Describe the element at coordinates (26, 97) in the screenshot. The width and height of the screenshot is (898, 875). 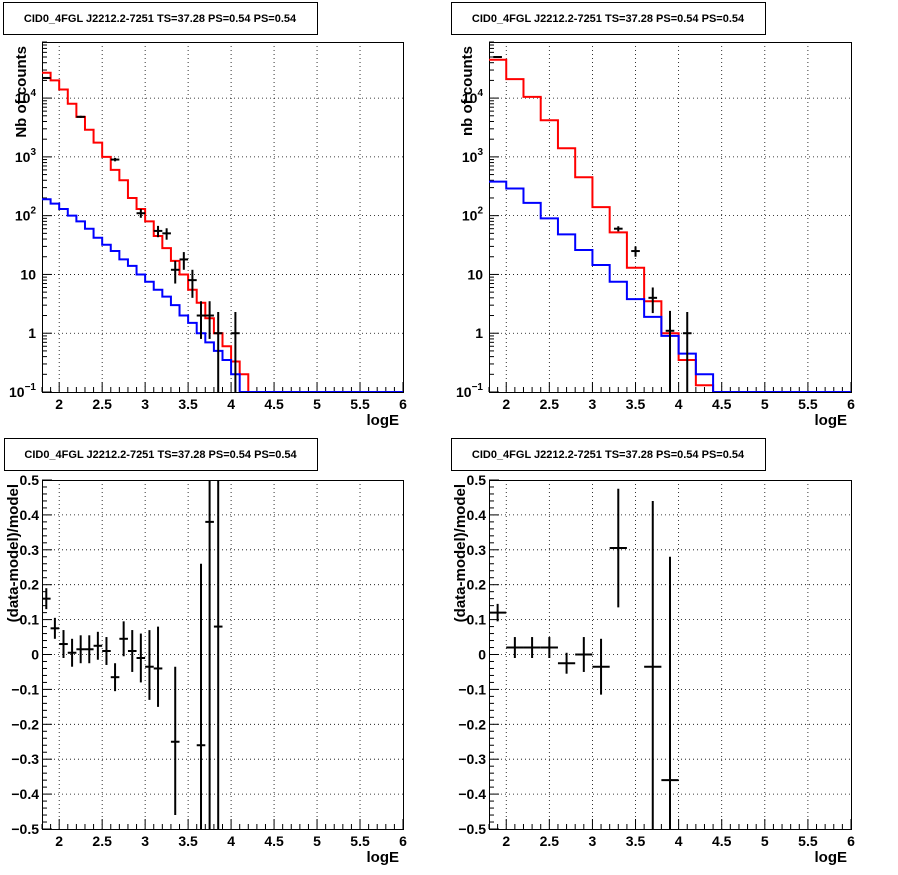
I see `y-tick-label: 10⁴` at that location.